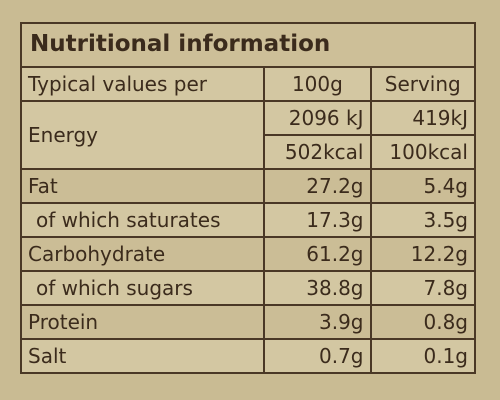  I want to click on nutrient-row: of which sugars 38.8g 7.8g, so click(248, 288).